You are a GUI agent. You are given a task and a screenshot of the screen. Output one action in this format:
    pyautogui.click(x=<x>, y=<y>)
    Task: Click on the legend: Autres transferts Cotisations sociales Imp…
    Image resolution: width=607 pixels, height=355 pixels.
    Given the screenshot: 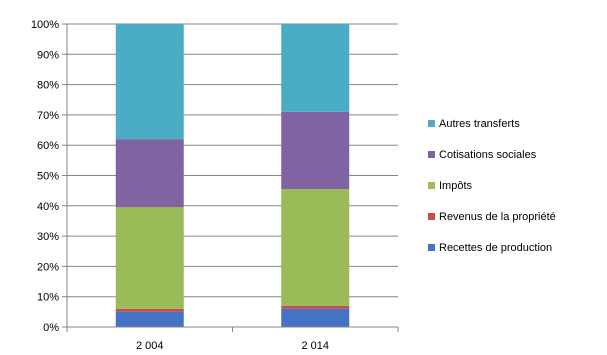 What is the action you would take?
    pyautogui.click(x=492, y=186)
    